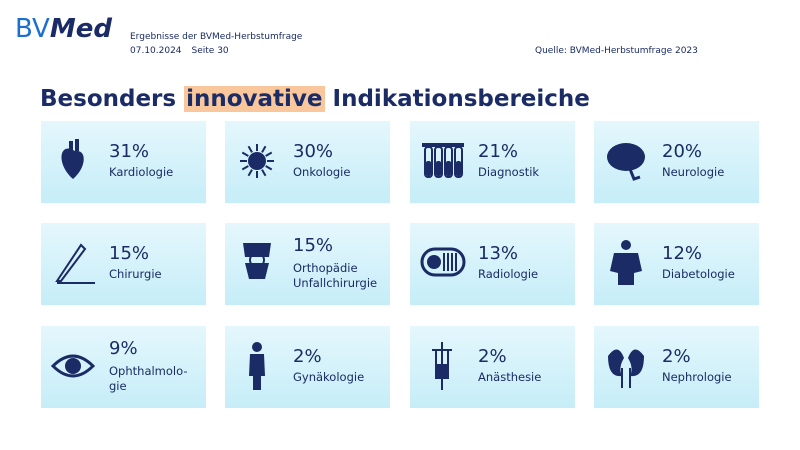 Image resolution: width=800 pixels, height=450 pixels. Describe the element at coordinates (616, 51) in the screenshot. I see `source: Quelle: BVMed-Herbstumfrage 2023` at that location.